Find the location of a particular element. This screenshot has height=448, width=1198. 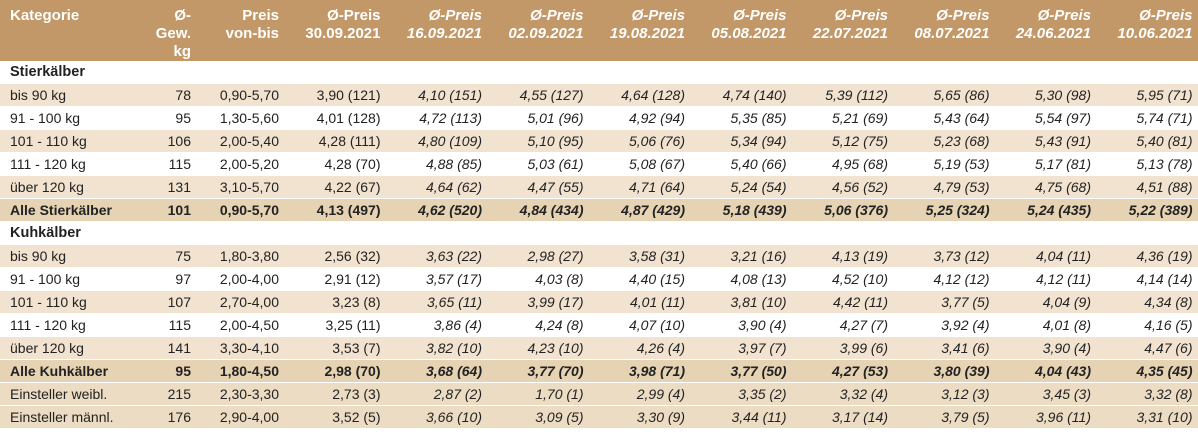

price-cell: 2,91 (12) is located at coordinates (336, 279).